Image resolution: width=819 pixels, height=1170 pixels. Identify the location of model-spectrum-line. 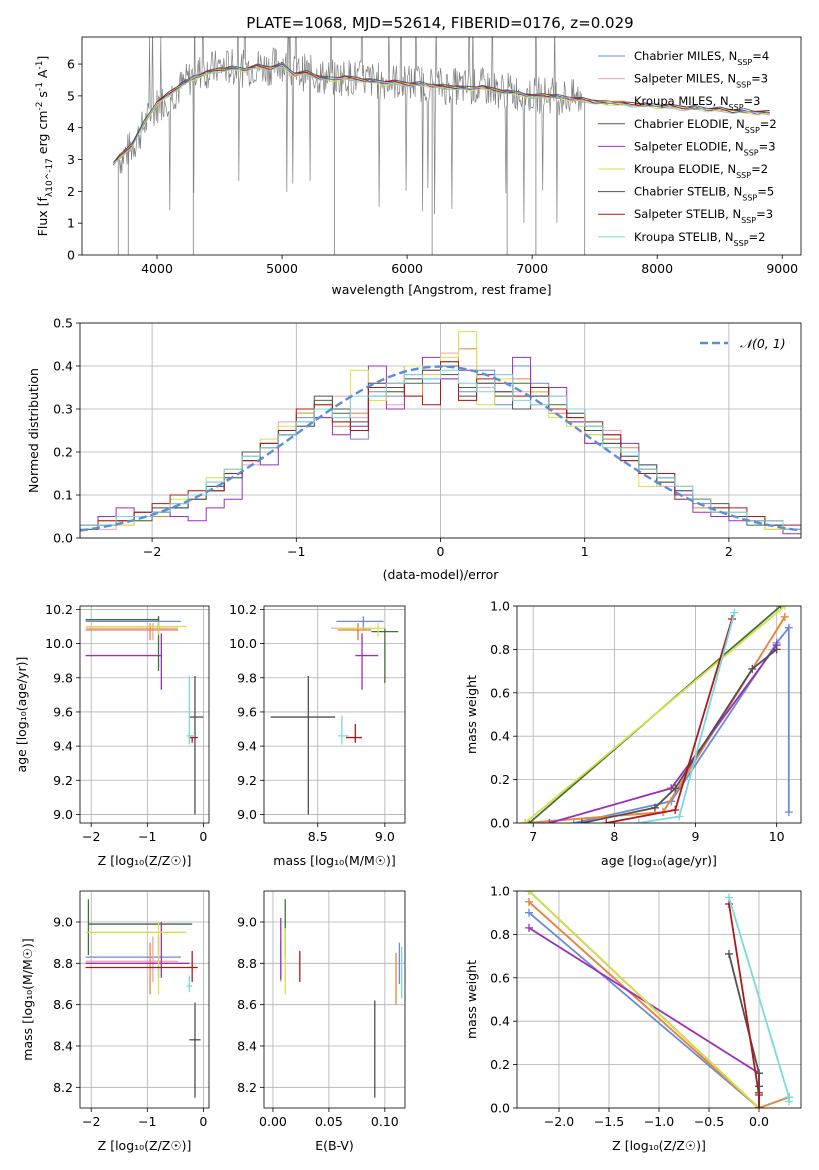
(441, 114).